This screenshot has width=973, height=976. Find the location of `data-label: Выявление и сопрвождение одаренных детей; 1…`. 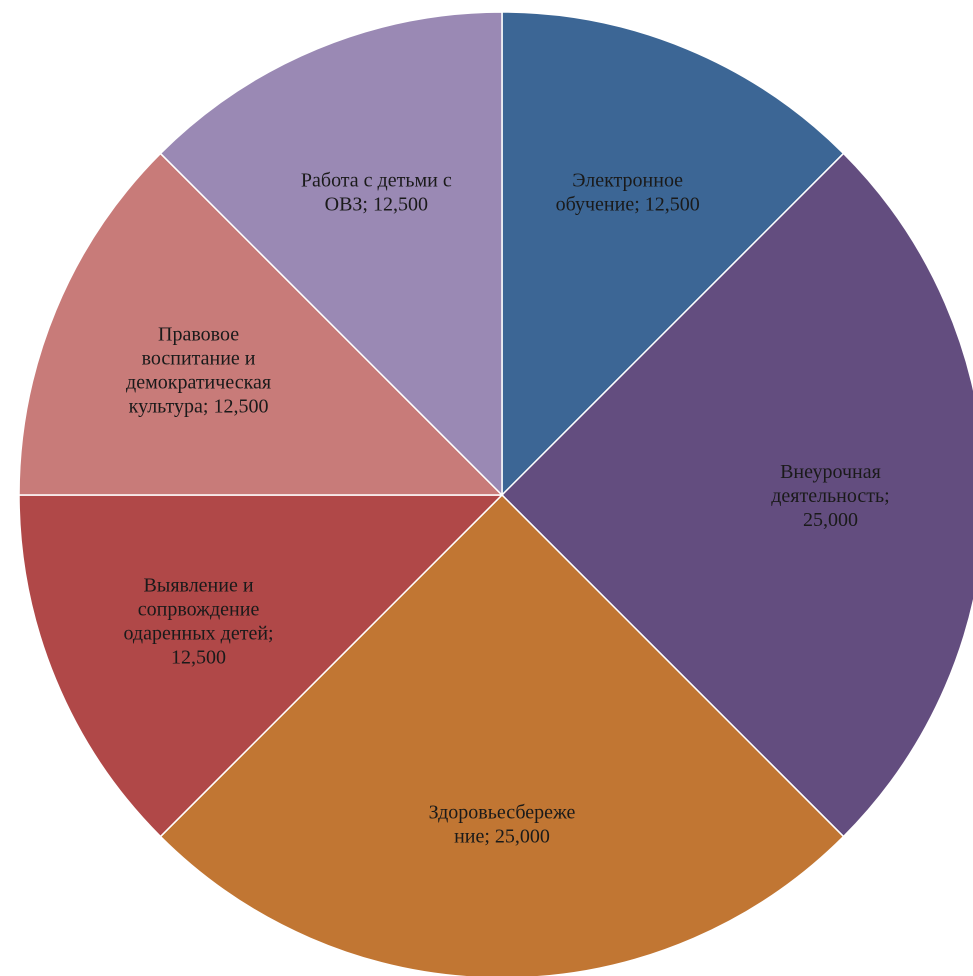

data-label: Выявление и сопрвождение одаренных детей; 1… is located at coordinates (198, 622).